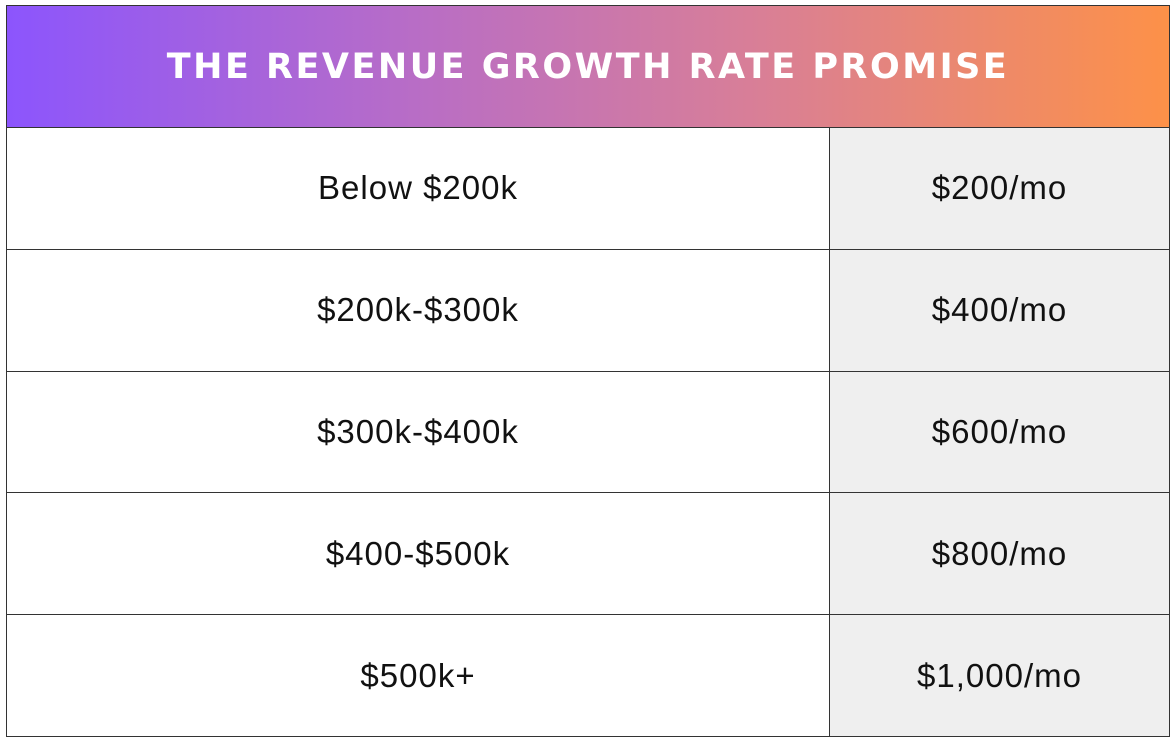 Image resolution: width=1176 pixels, height=742 pixels. I want to click on price-cell: $200/mo, so click(999, 188).